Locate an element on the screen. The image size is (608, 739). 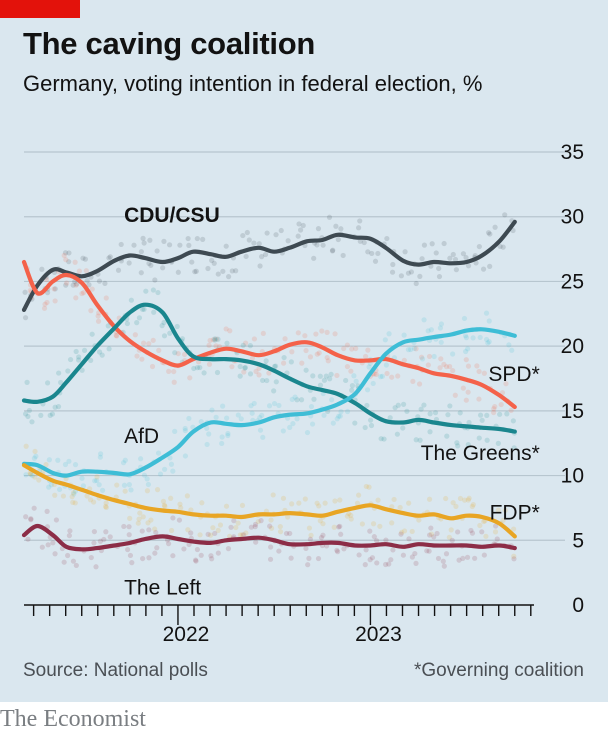
x-tick-label: 2023 is located at coordinates (378, 634).